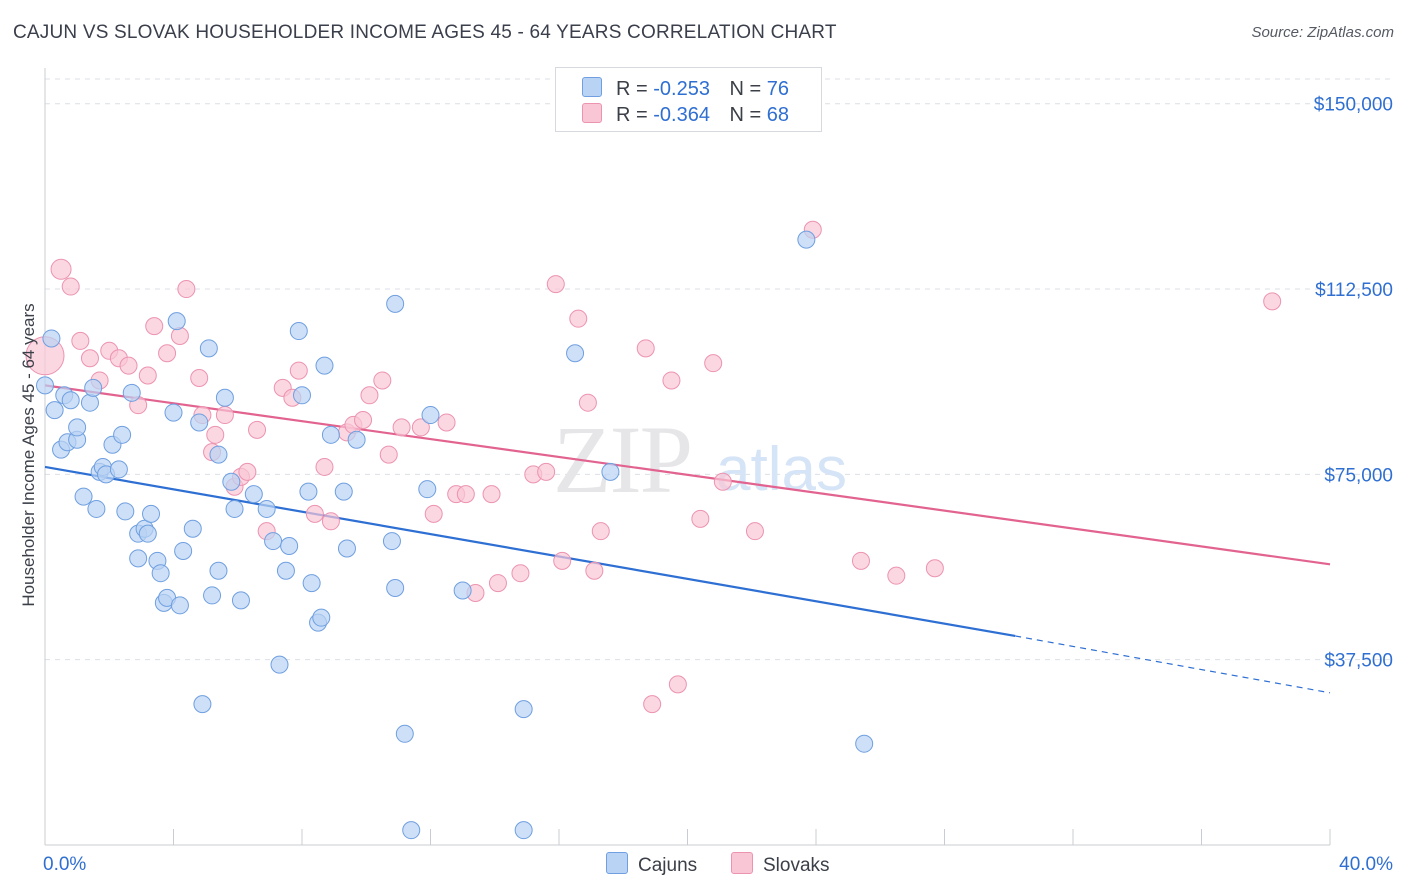  What do you see at coordinates (796, 865) in the screenshot?
I see `bottom-legend-slovaks-label: Slovaks` at bounding box center [796, 865].